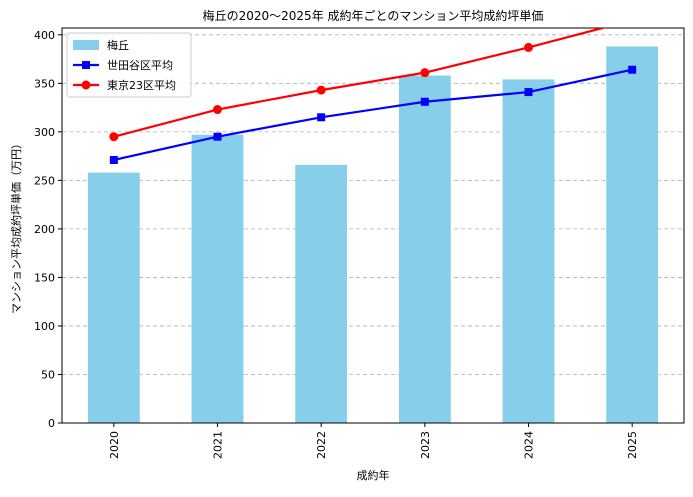 The width and height of the screenshot is (693, 497). I want to click on y-tick-label: 300, so click(44, 132).